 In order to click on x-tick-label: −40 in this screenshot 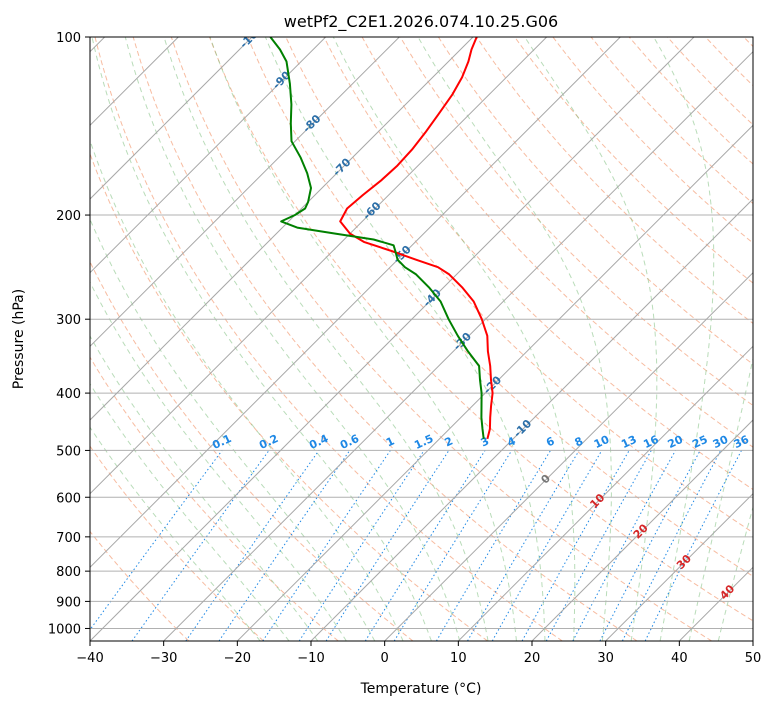, I will do `click(89, 658)`.